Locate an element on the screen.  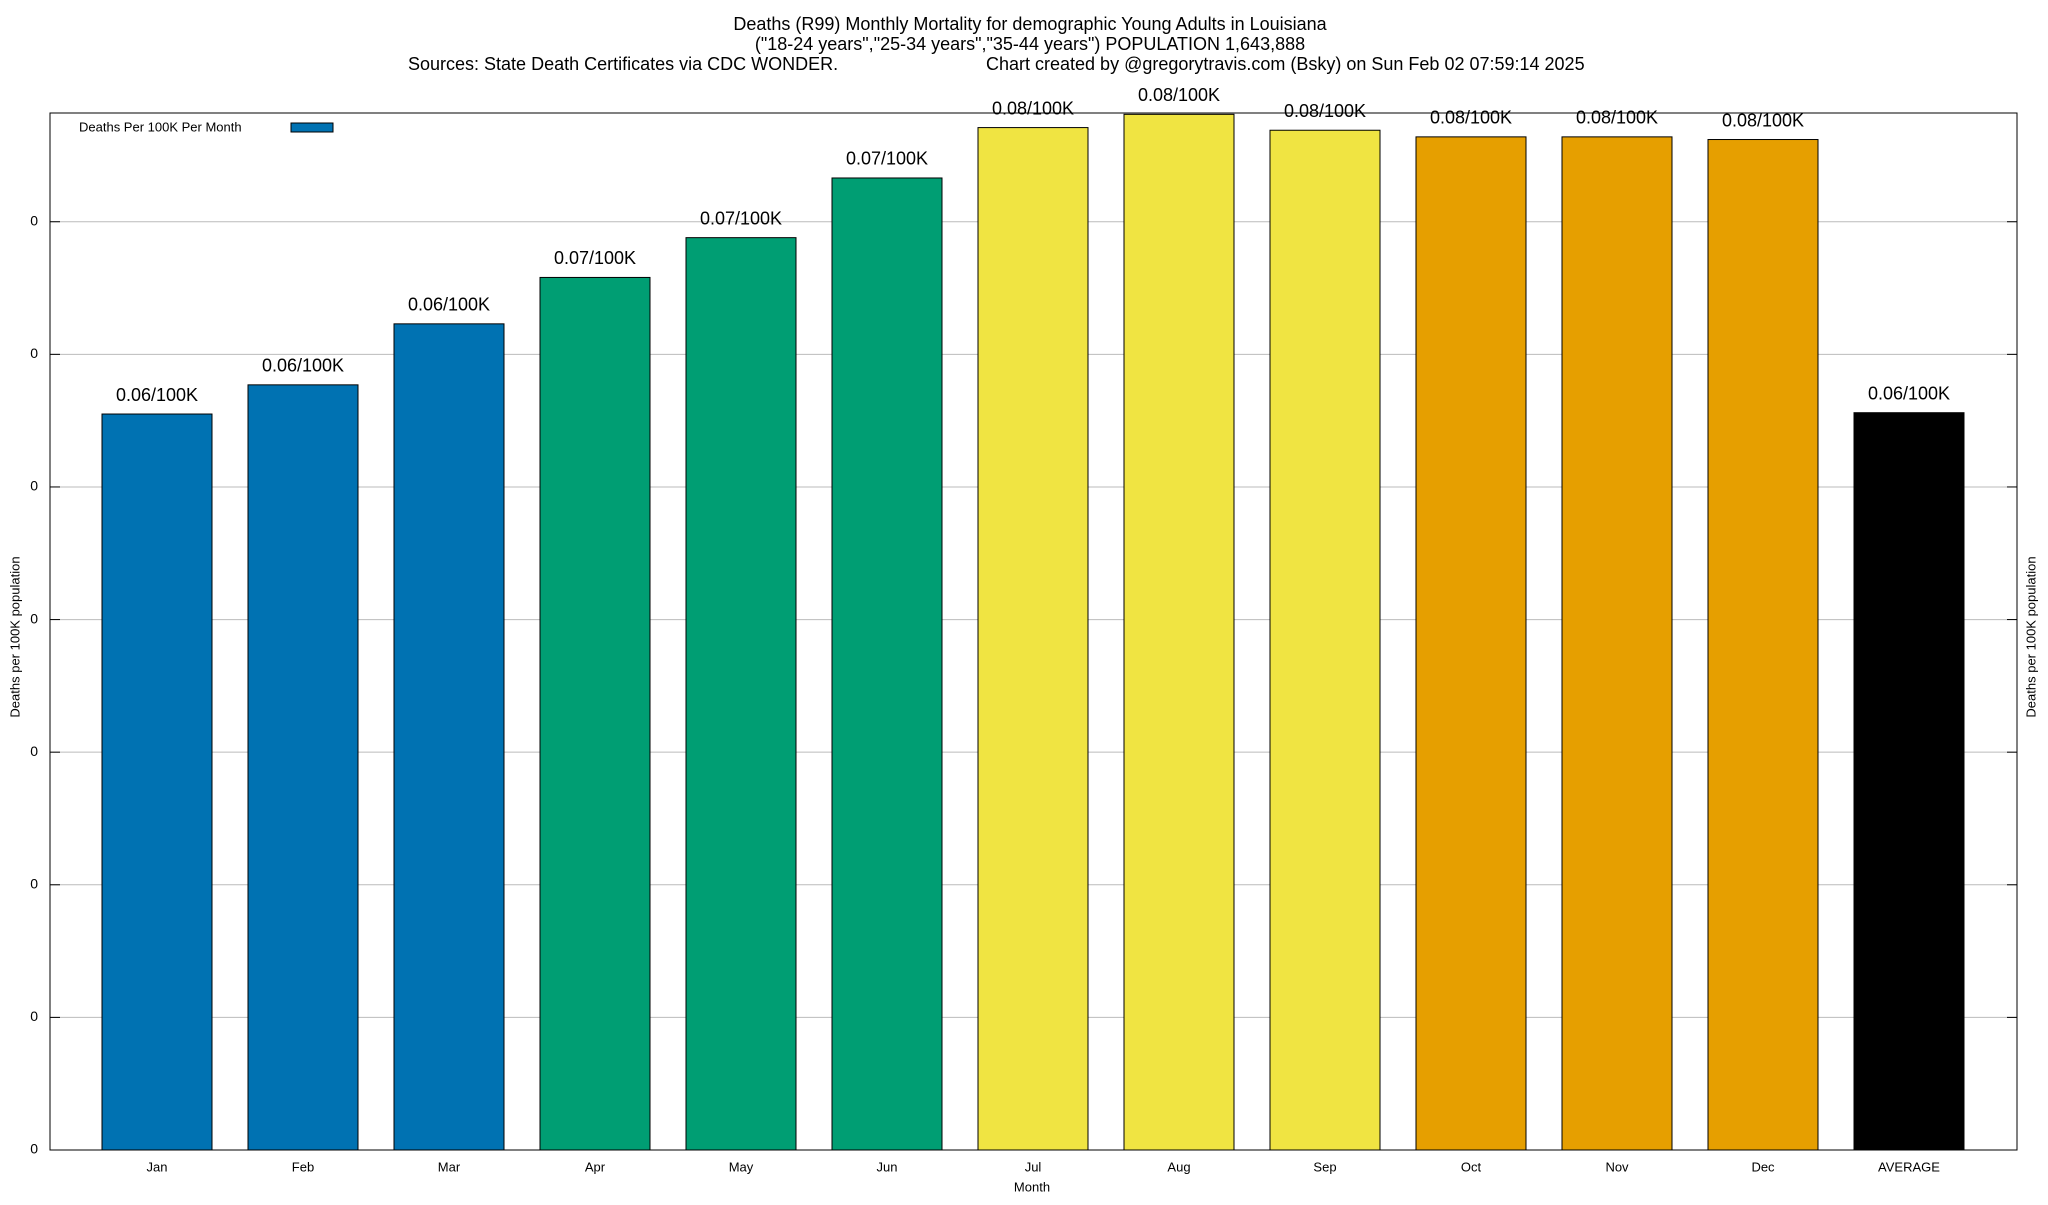
legend-swatch is located at coordinates (312, 127).